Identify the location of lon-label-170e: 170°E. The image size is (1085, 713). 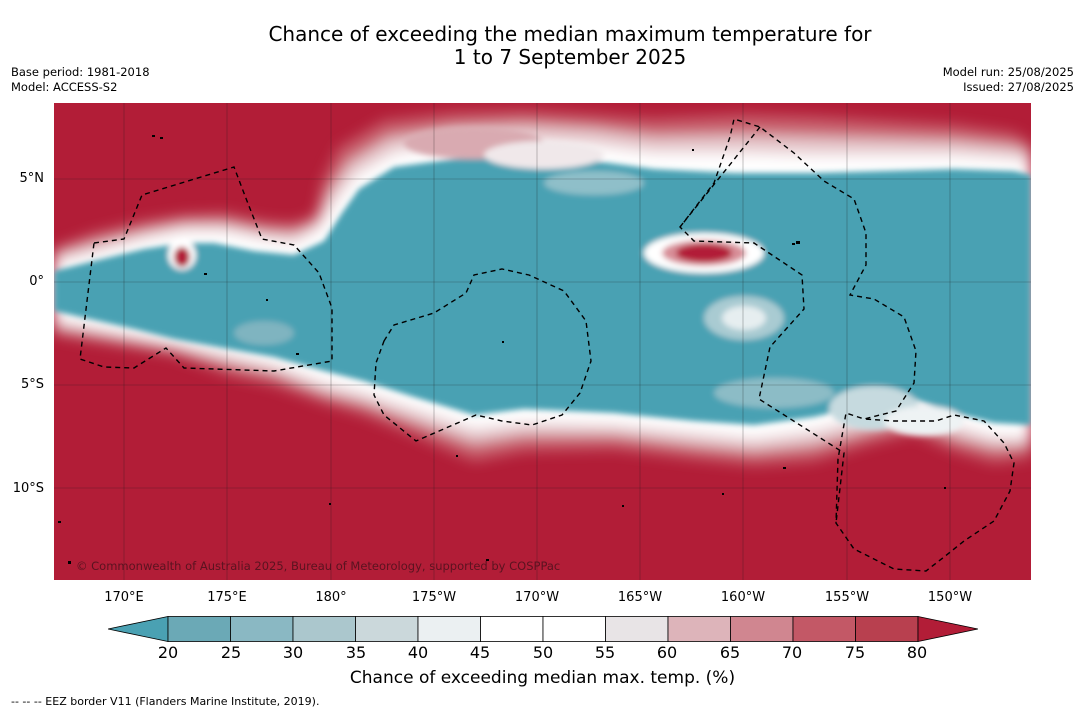
(124, 597).